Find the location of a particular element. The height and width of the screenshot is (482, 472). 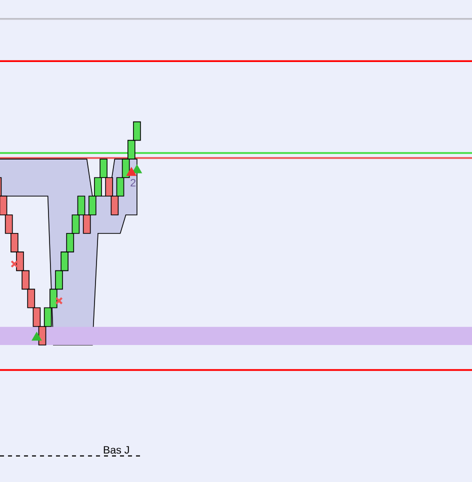

ref-line-label: Bas J is located at coordinates (116, 450).